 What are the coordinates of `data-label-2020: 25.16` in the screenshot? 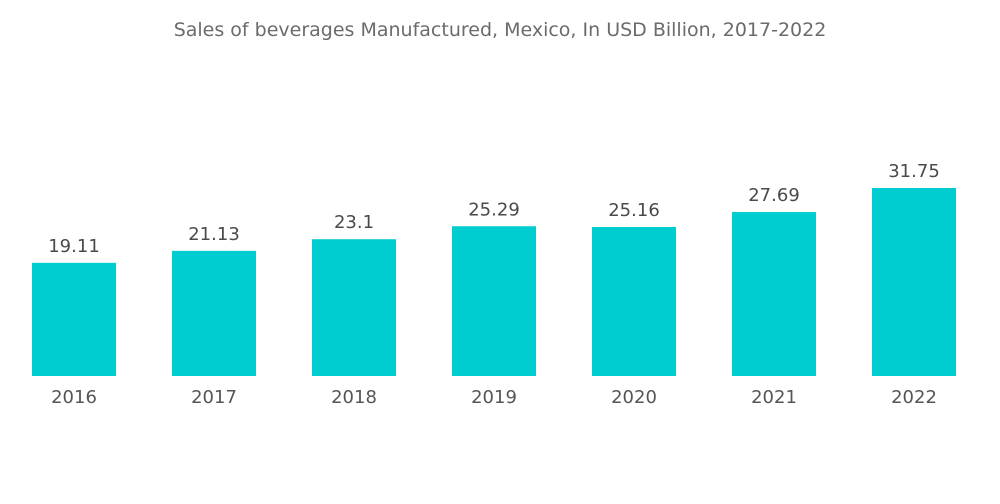 It's located at (634, 210).